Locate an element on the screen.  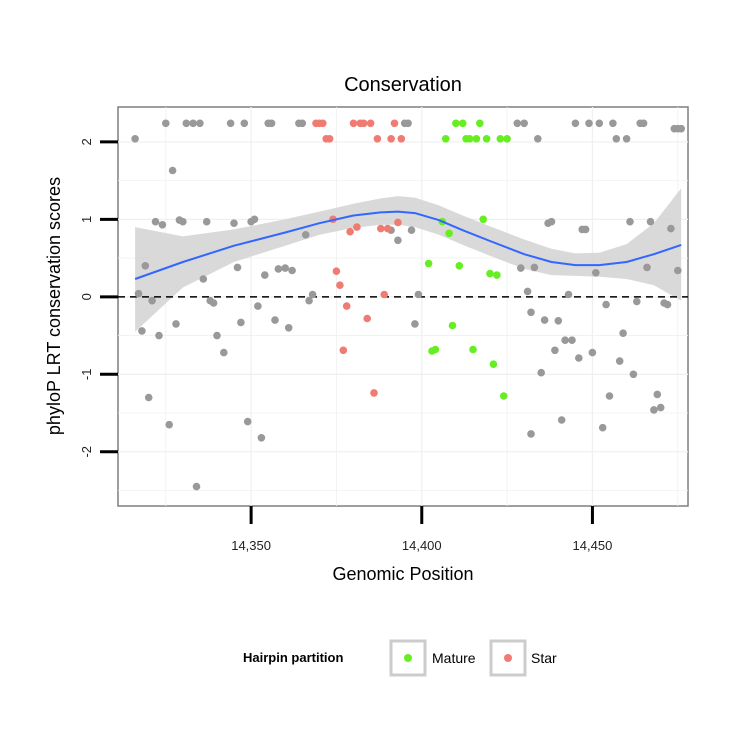
chart-title: Conservation is located at coordinates (403, 85).